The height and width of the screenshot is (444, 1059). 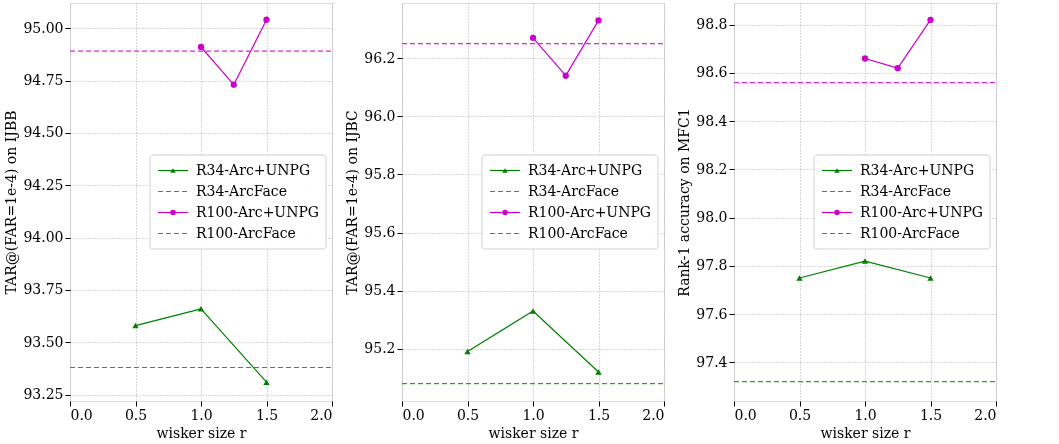 What do you see at coordinates (380, 115) in the screenshot?
I see `y-tick-label: 96.0` at bounding box center [380, 115].